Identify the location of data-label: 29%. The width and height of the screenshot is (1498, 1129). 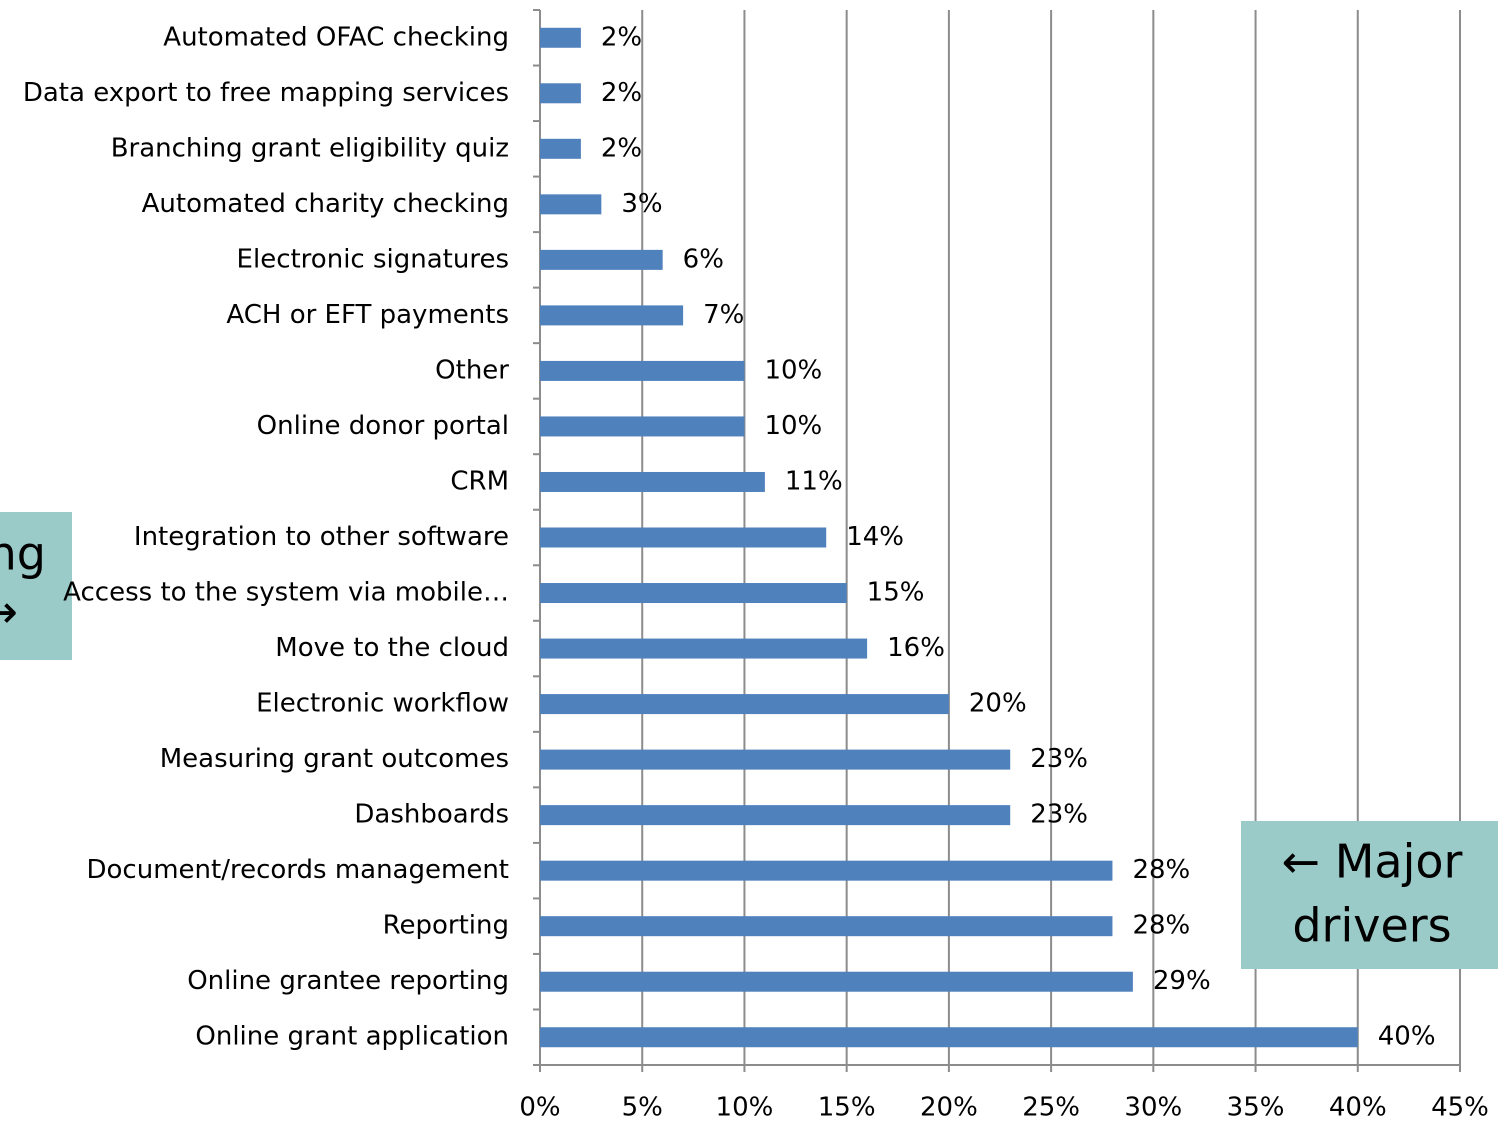
(1182, 981).